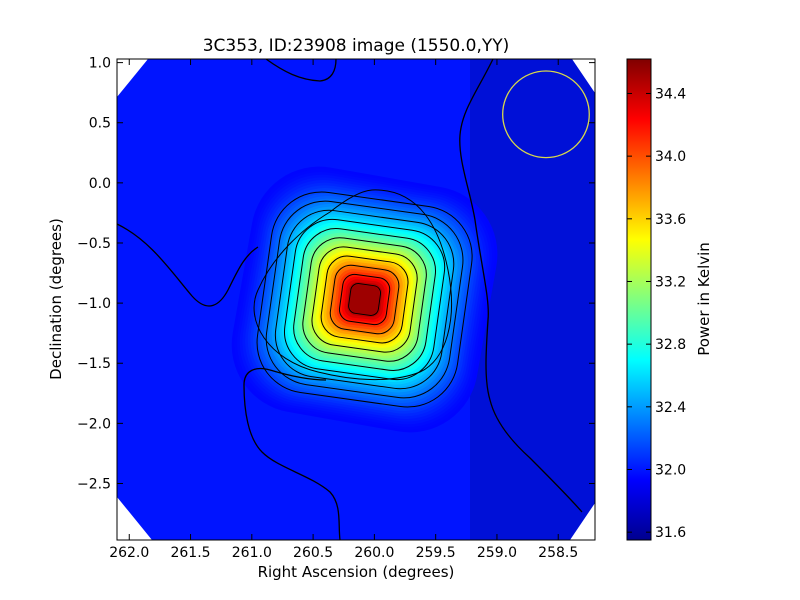 This screenshot has height=600, width=800. I want to click on y-axis-label: Declination (degrees), so click(56, 299).